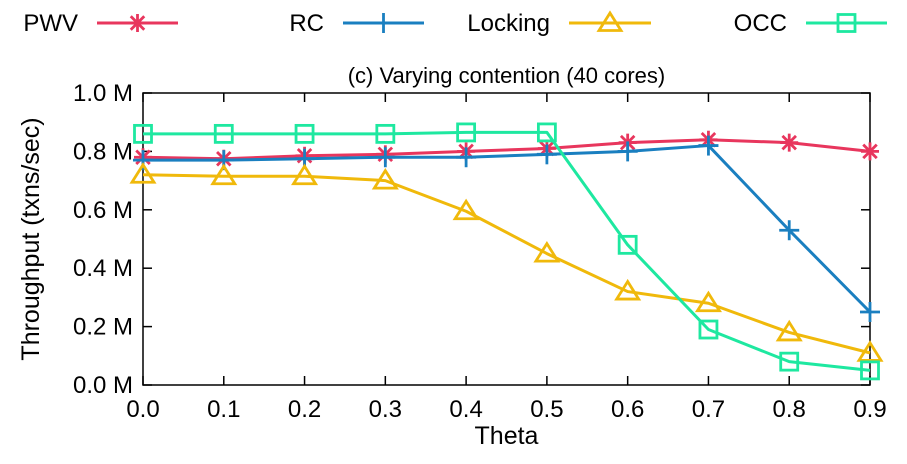 The image size is (907, 464). Describe the element at coordinates (627, 409) in the screenshot. I see `x-tick-label: 0.6` at that location.